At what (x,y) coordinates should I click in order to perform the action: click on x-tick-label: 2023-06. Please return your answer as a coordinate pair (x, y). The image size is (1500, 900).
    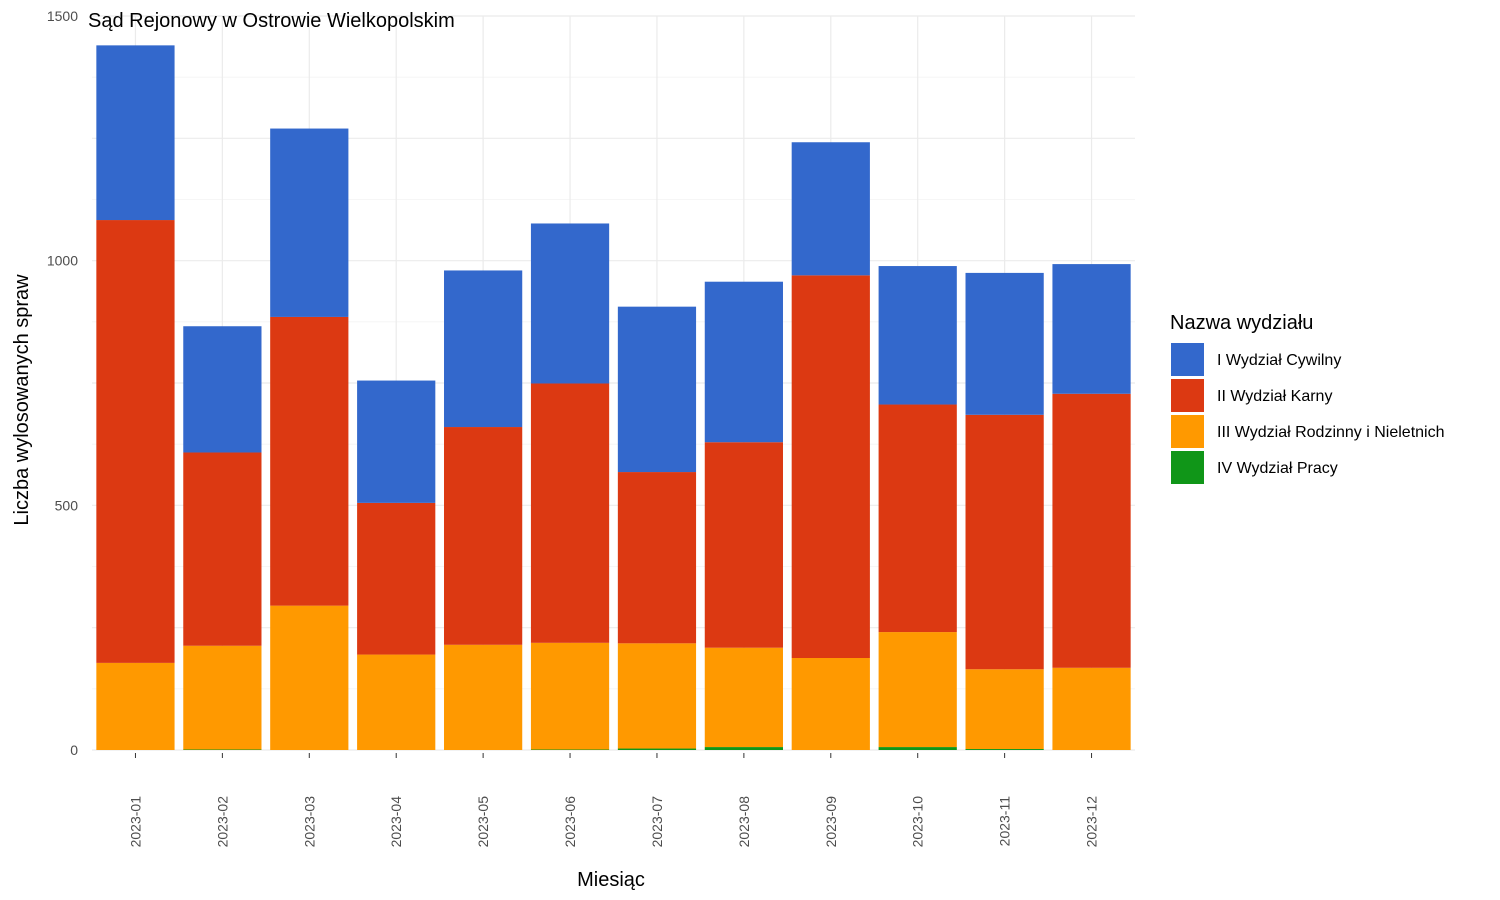
    Looking at the image, I should click on (570, 822).